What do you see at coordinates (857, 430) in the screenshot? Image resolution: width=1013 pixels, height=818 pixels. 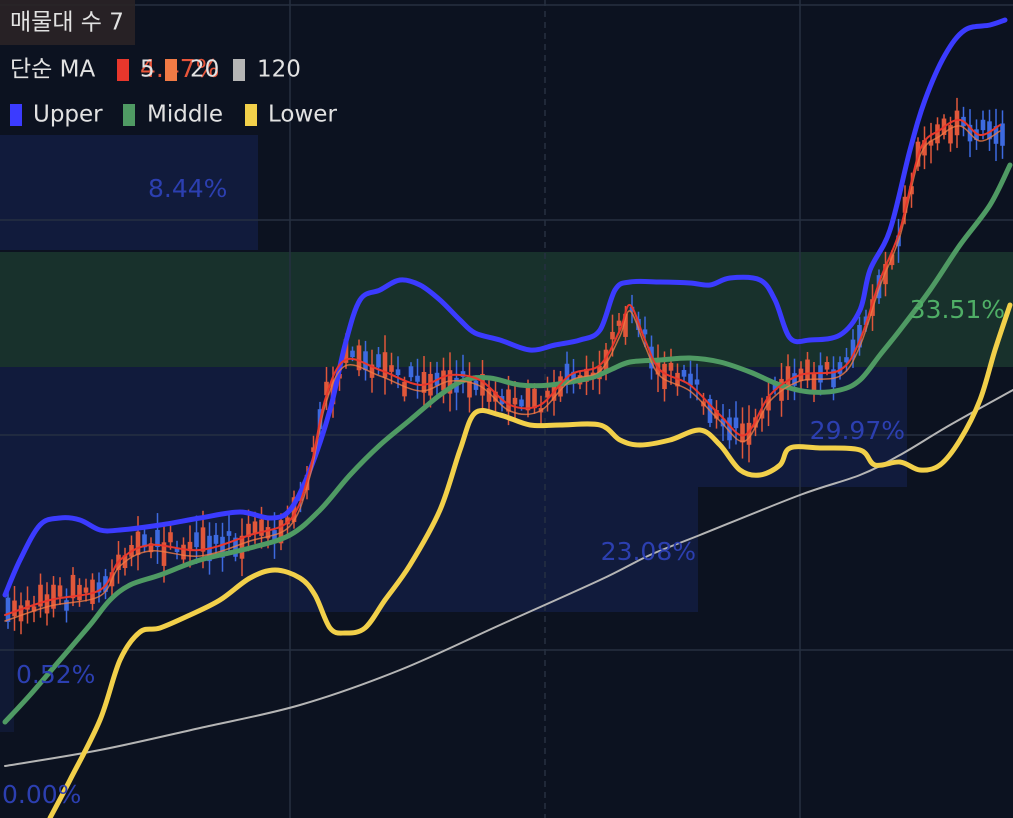 I see `profile-label: 29.97%` at bounding box center [857, 430].